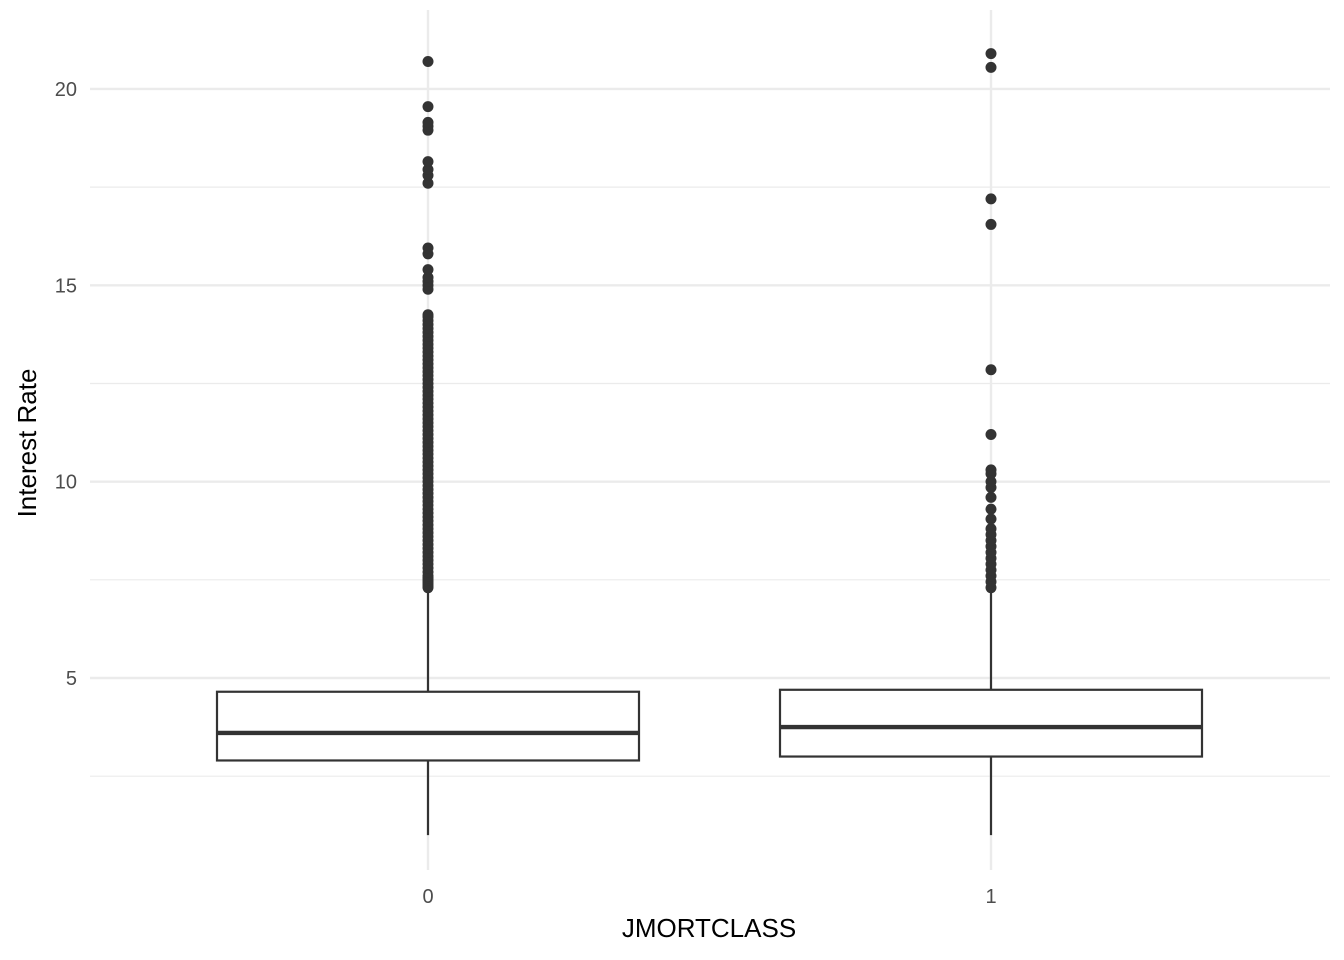  I want to click on x-tick-label: 0, so click(427, 897).